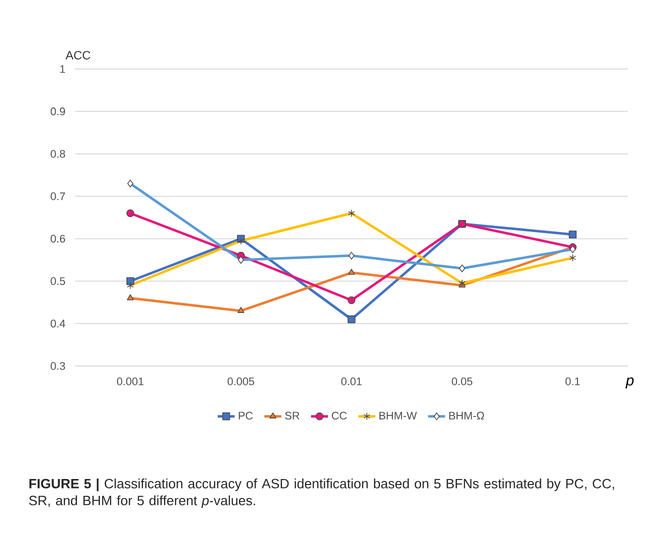  Describe the element at coordinates (629, 383) in the screenshot. I see `x-axis-title: p` at that location.